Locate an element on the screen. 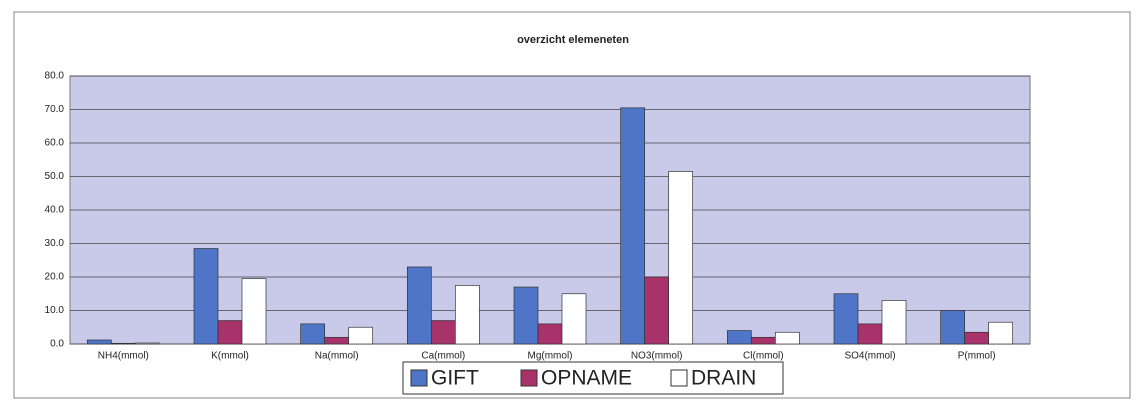 The height and width of the screenshot is (408, 1146). y-tick-label: 50.0 is located at coordinates (55, 176).